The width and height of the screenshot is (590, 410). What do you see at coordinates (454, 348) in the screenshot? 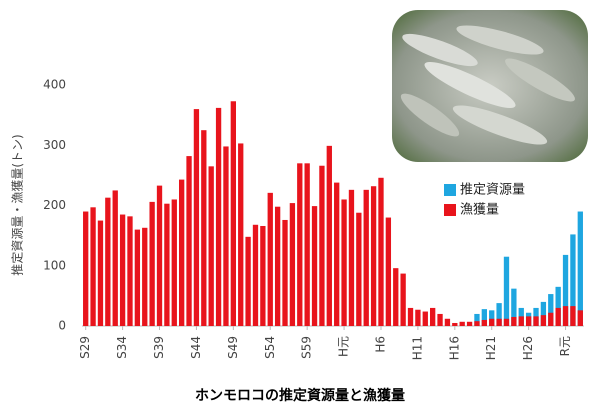
I see `x-tick-label: H16` at bounding box center [454, 348].